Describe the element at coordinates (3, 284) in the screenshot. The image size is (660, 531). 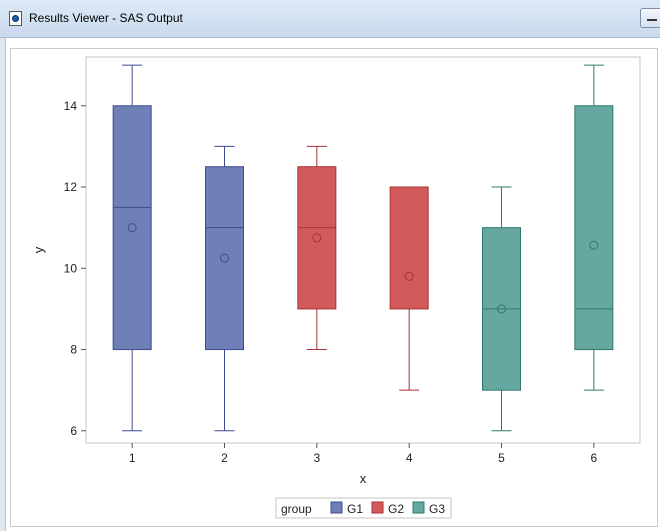
I see `window-left-border` at that location.